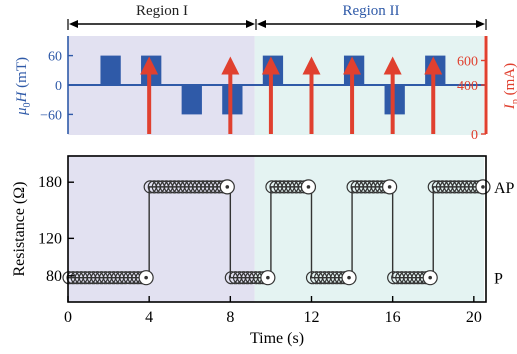  I want to click on top-left-axis: 60 0 −60 μ0H (mT), so click(43, 85).